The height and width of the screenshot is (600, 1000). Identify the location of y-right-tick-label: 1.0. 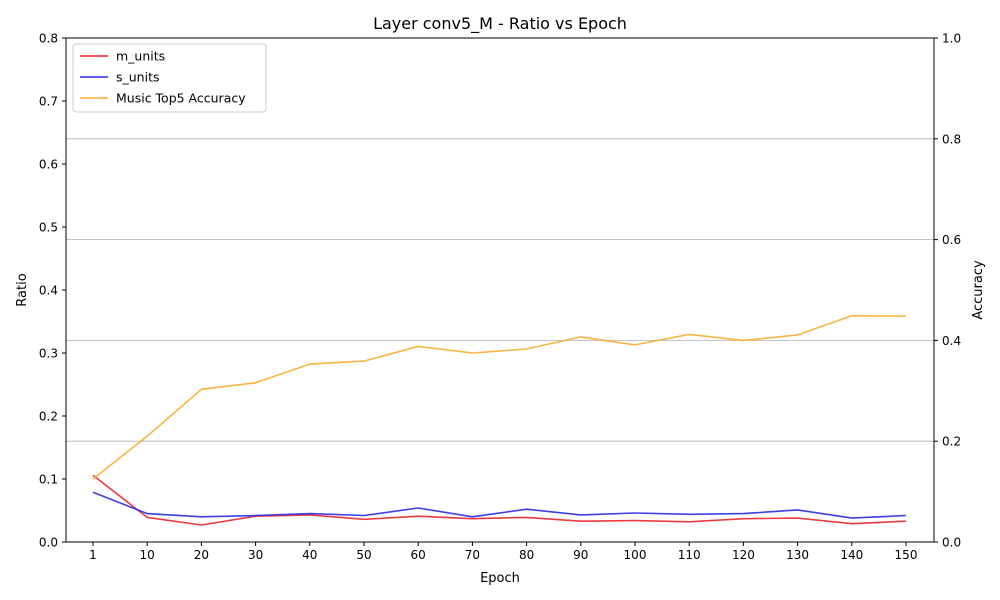
(951, 39).